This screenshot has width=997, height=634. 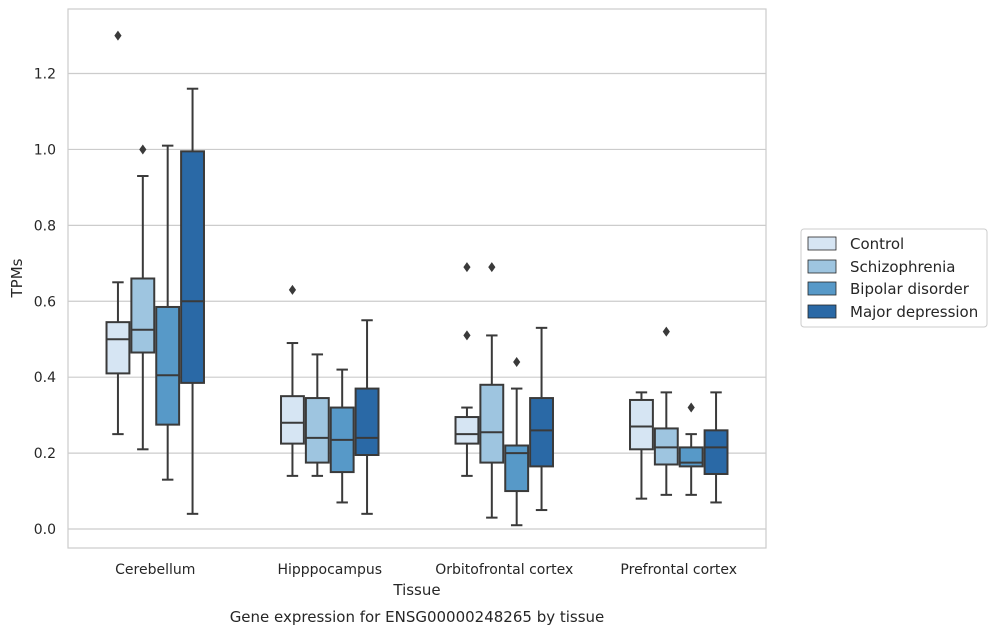 I want to click on box-hipppocampus-major-depression, so click(x=367, y=417).